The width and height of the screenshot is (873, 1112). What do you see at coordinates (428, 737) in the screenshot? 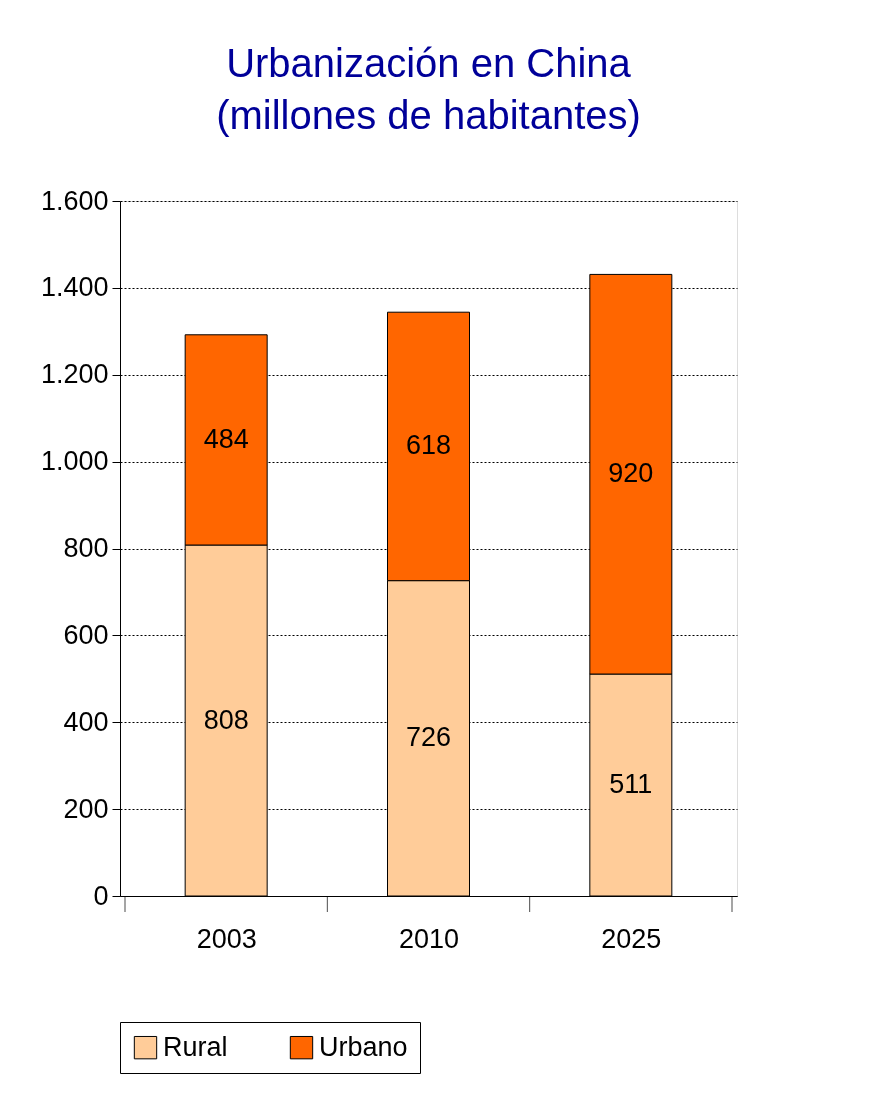
I see `data-label: 726` at bounding box center [428, 737].